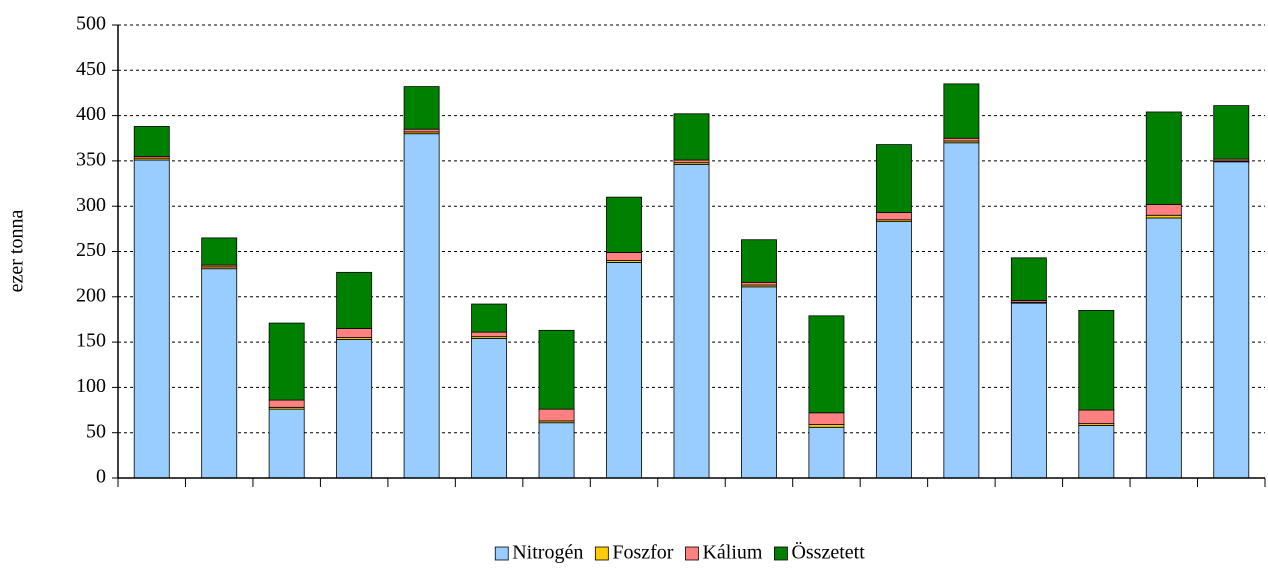  What do you see at coordinates (91, 205) in the screenshot?
I see `y-tick-label: 300` at bounding box center [91, 205].